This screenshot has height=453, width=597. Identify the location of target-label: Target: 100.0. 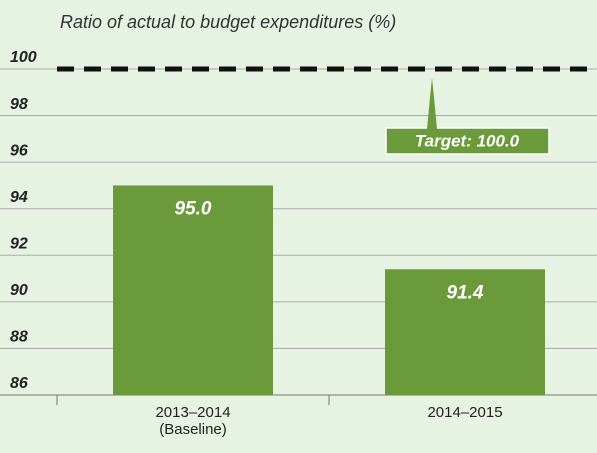
(467, 140).